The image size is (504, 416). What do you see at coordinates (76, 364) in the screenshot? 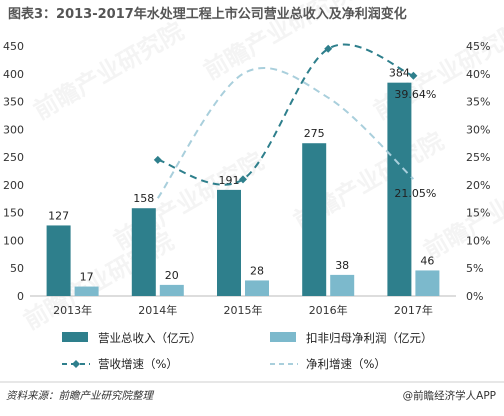
I see `legend-marker` at bounding box center [76, 364].